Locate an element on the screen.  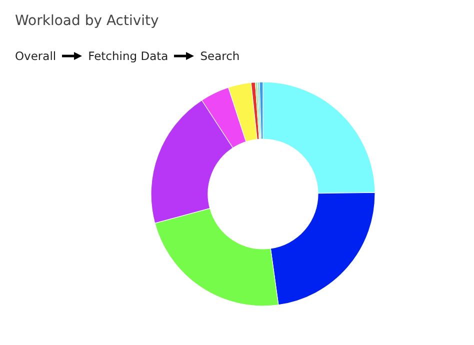
chart-title: Workload by Activity is located at coordinates (87, 21).